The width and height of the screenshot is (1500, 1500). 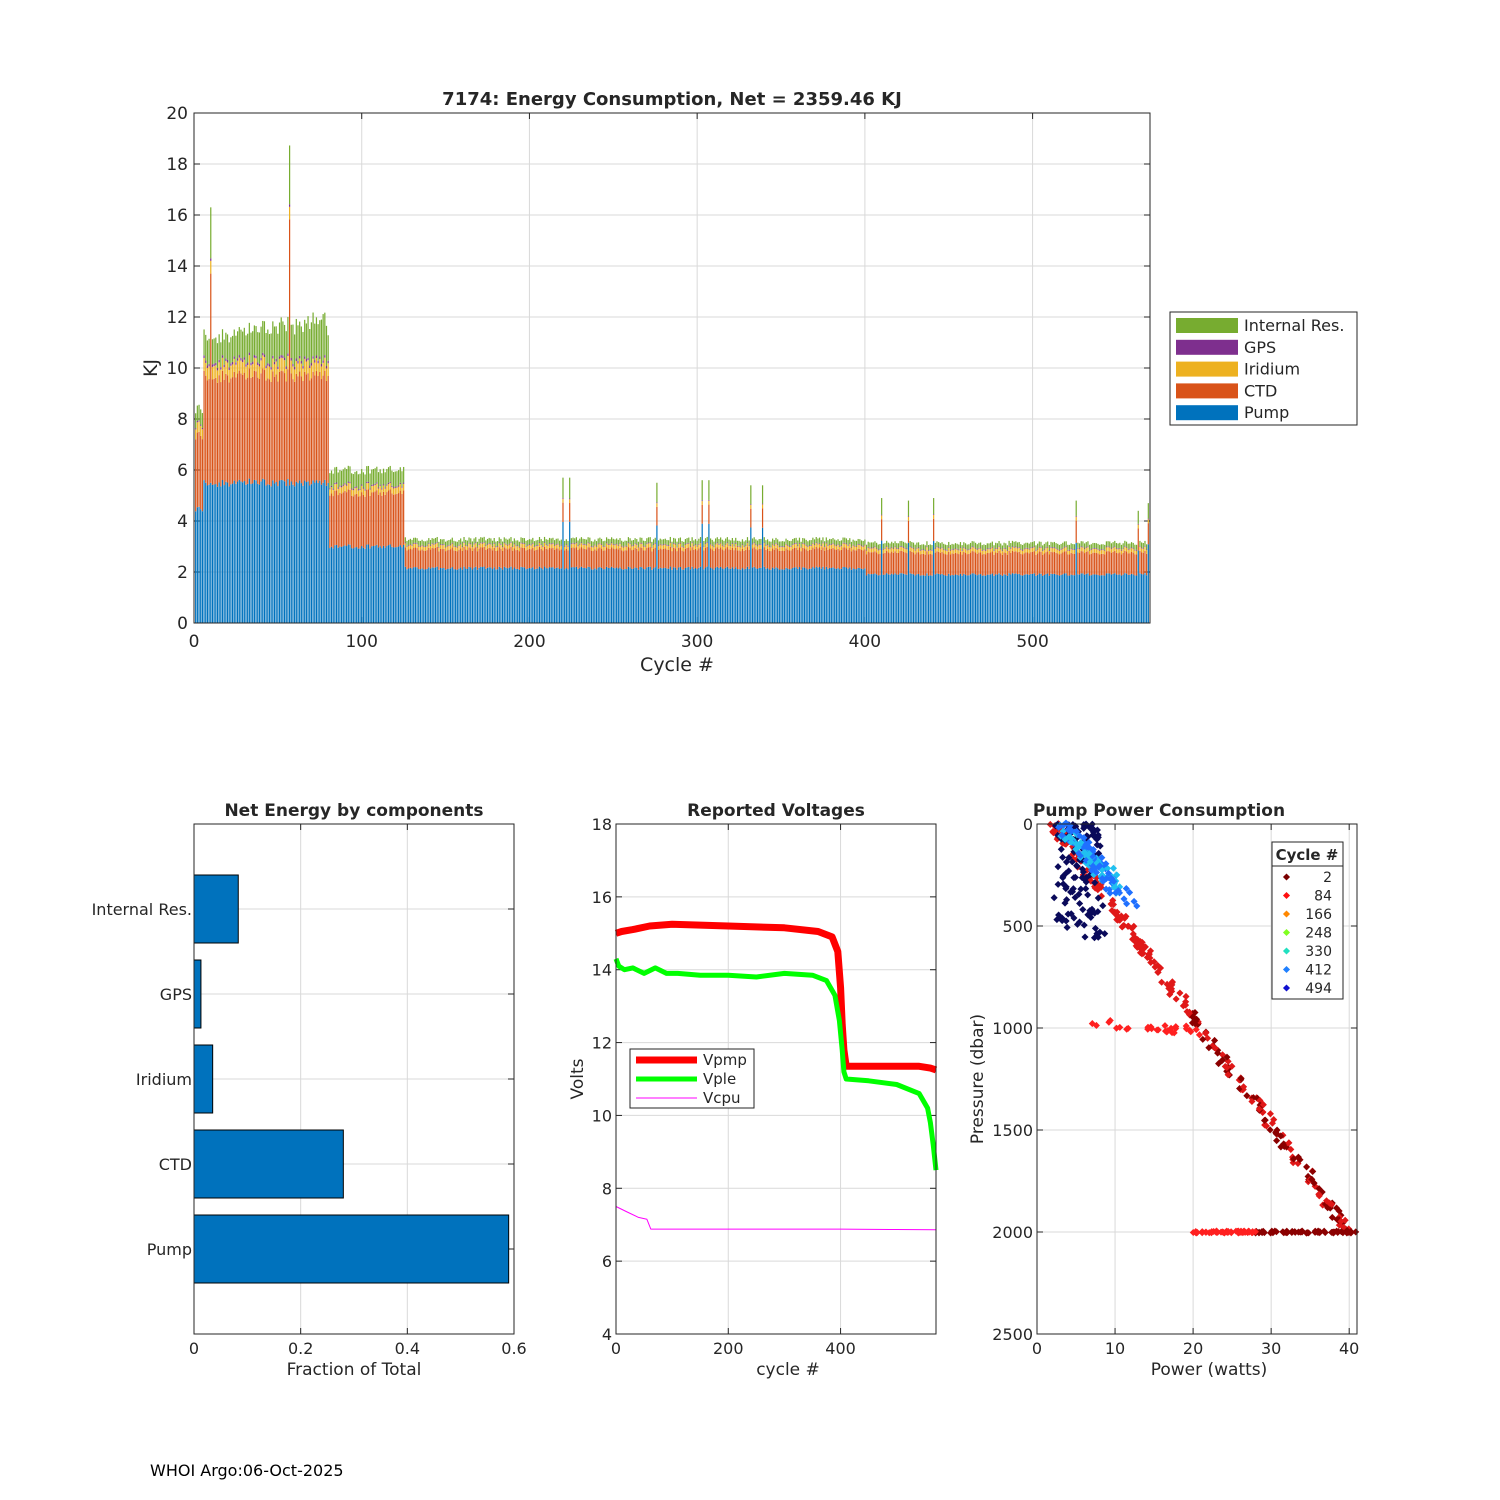 I want to click on legend-label: Pump, so click(x=1266, y=412).